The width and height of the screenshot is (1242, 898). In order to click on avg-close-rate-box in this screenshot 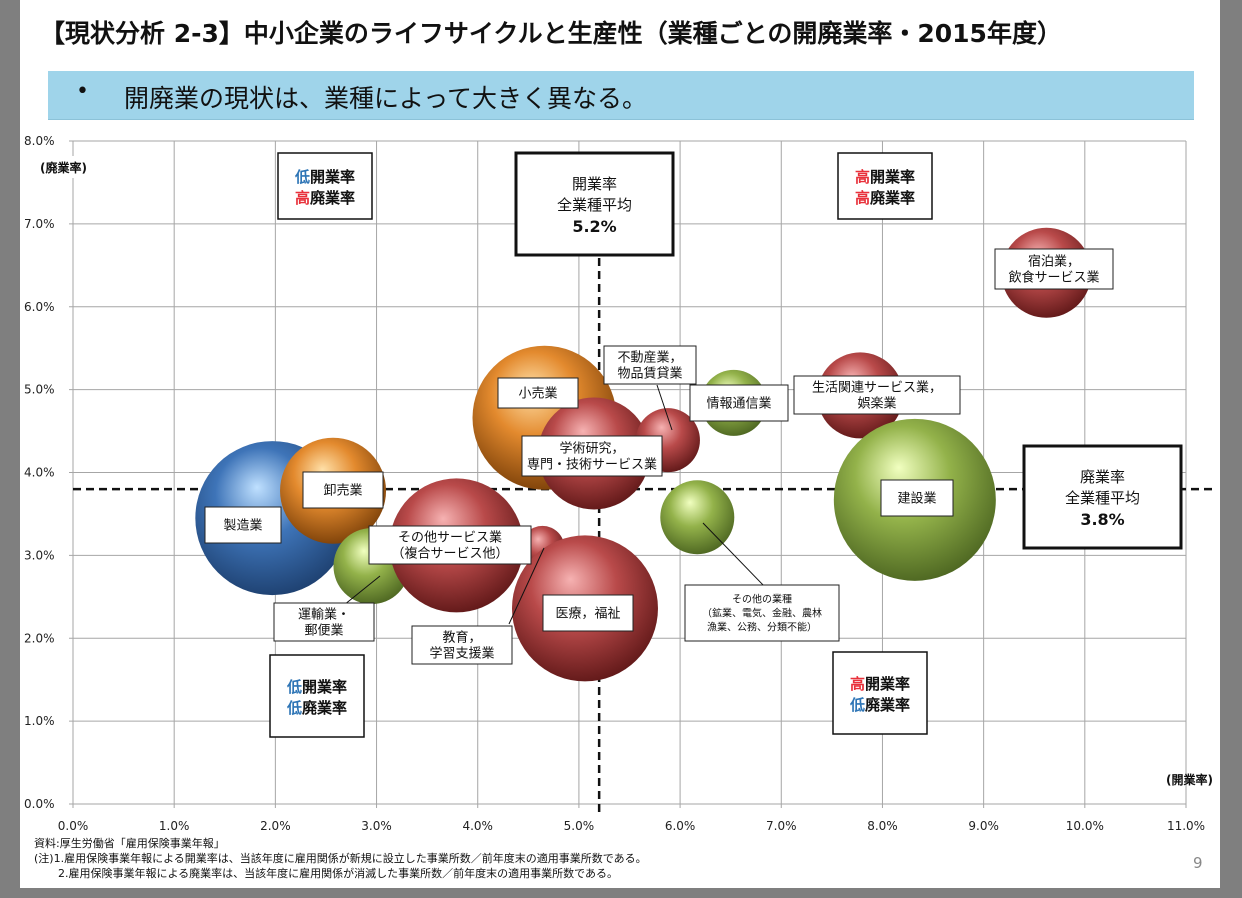, I will do `click(1102, 497)`.